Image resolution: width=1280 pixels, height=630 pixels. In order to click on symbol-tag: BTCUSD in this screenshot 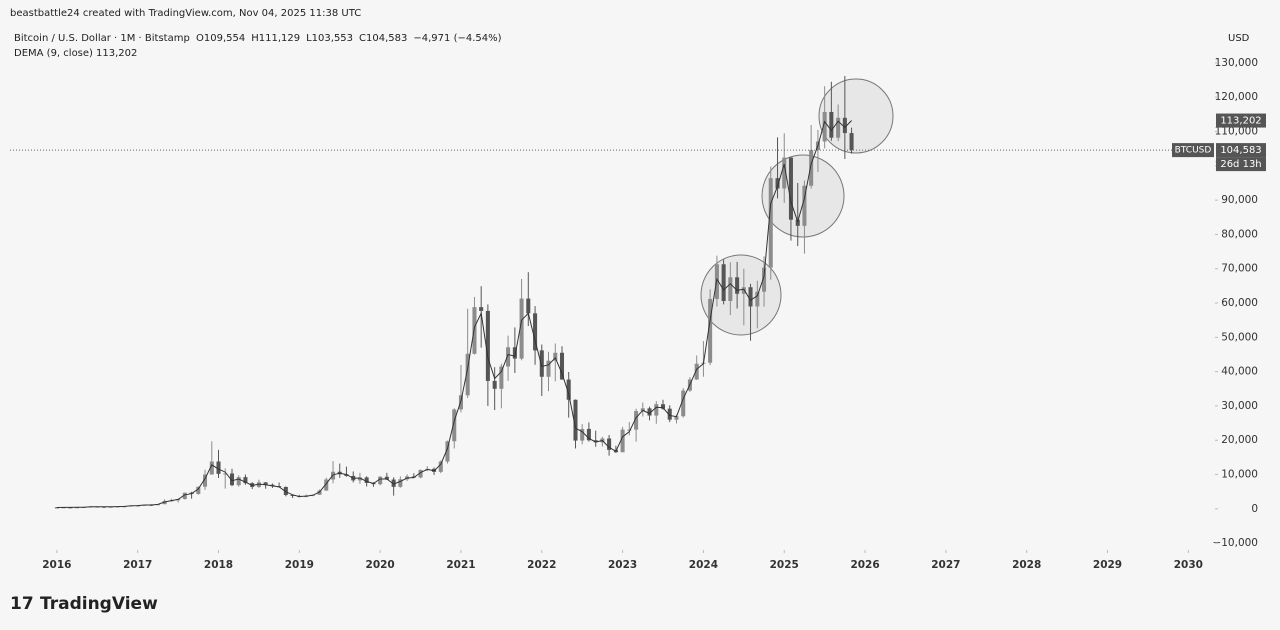, I will do `click(1193, 151)`.